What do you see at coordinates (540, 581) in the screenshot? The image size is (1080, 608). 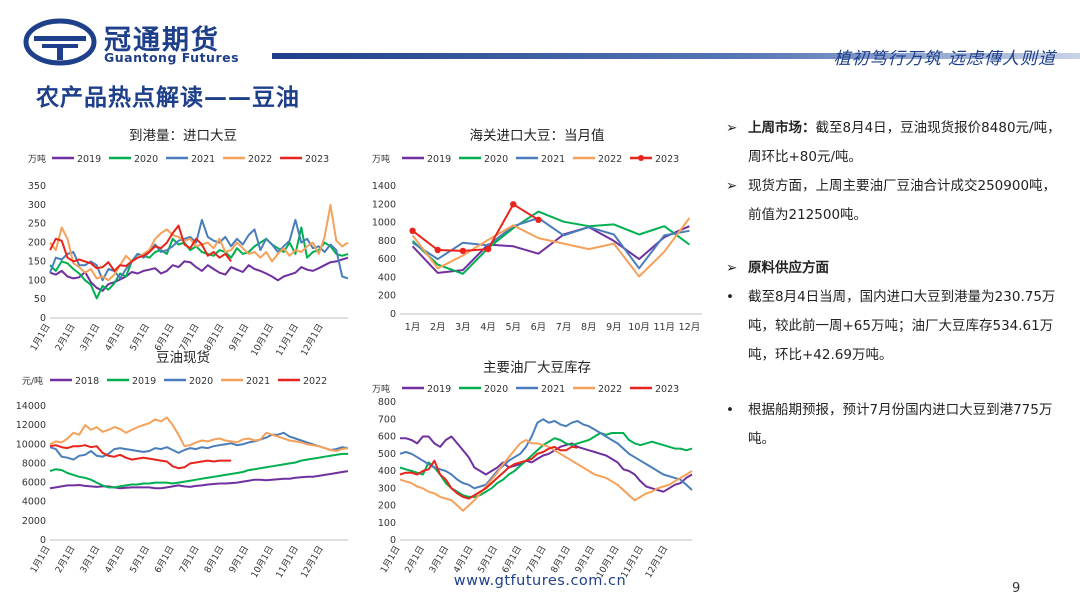 I see `footer-website-link: www.gtfutures.com.cn` at bounding box center [540, 581].